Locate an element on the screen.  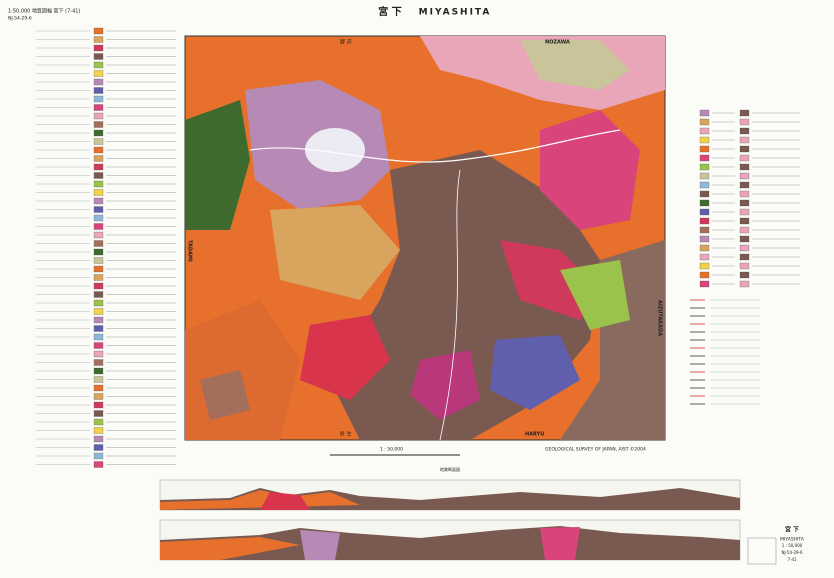
section-a-unit is located at coordinates (260, 500).